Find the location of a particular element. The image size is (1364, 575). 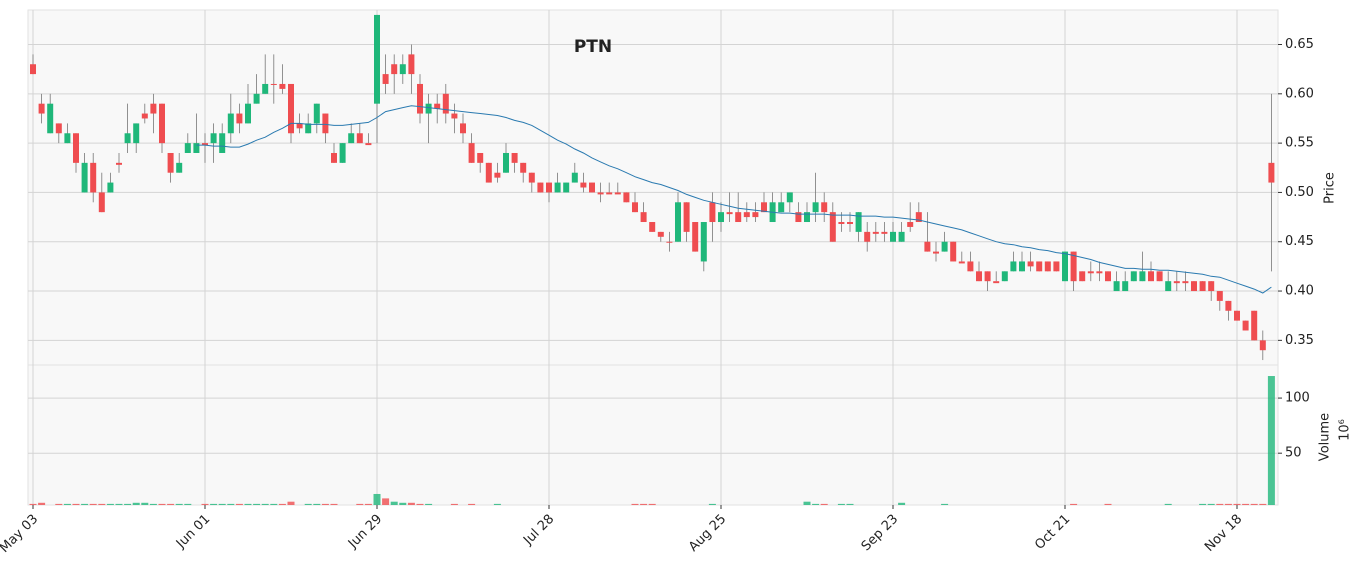

y-tick-label: 50 is located at coordinates (1293, 453).